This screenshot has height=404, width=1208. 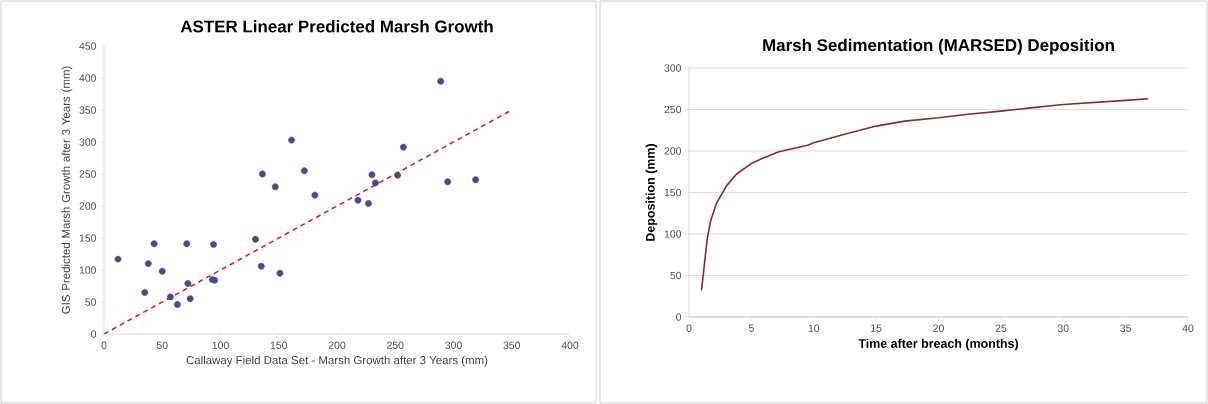 What do you see at coordinates (88, 78) in the screenshot?
I see `y-tick-label: 400` at bounding box center [88, 78].